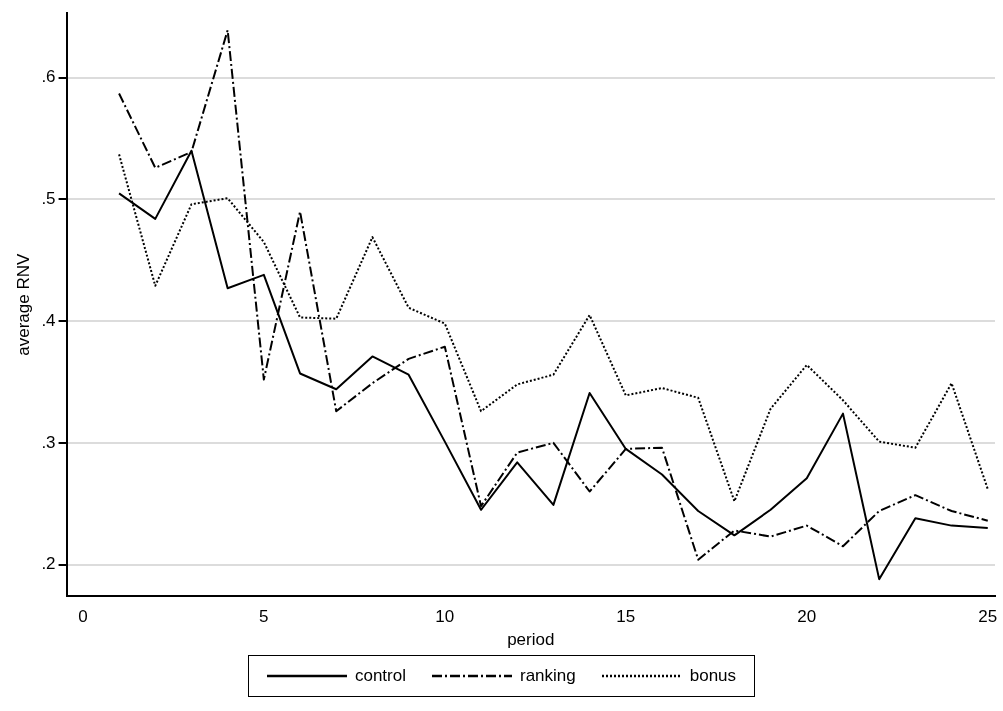 The image size is (1003, 711). I want to click on x-tick-label: 5, so click(264, 617).